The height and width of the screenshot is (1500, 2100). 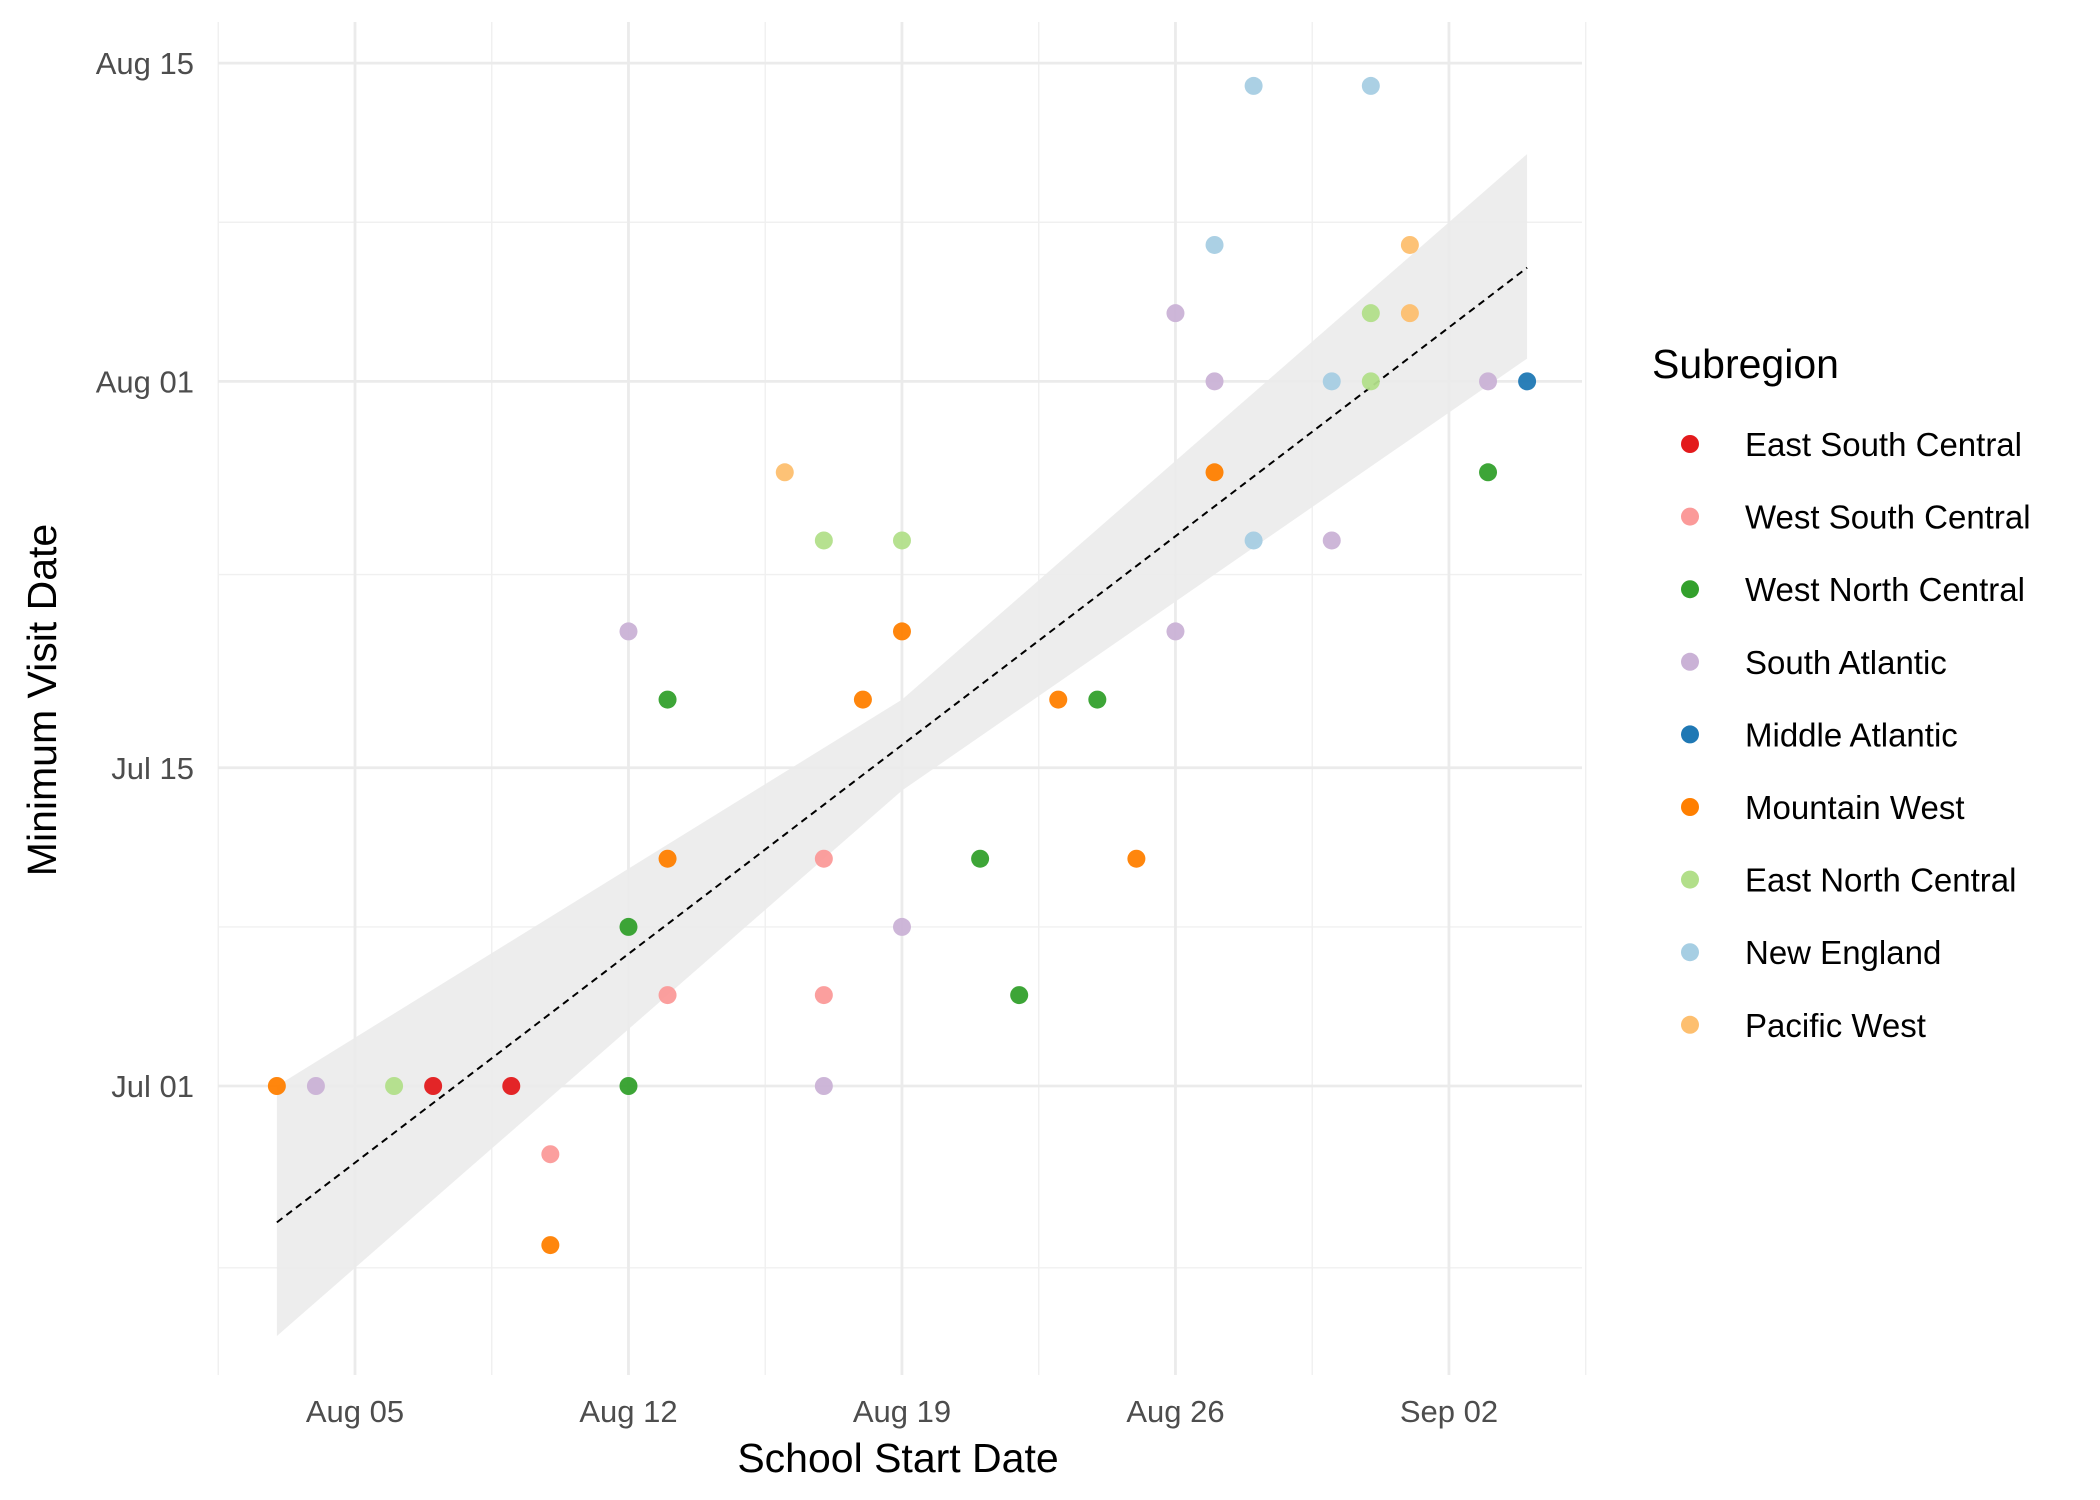 I want to click on legend-item: East South Central, so click(x=1851, y=444).